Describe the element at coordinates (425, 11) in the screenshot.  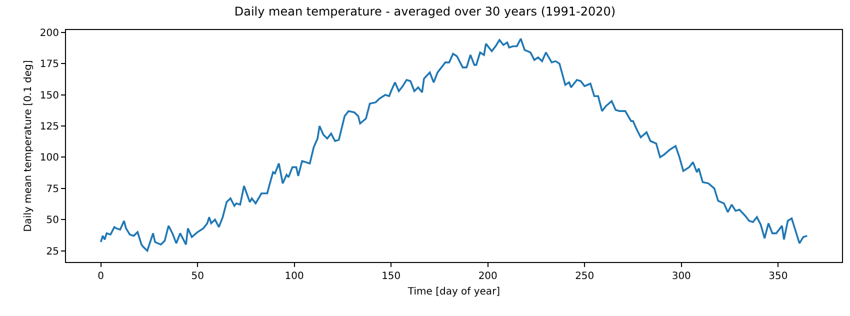
I see `chart-title: Daily mean temperature - averaged over 30 years (1991-2020)` at that location.